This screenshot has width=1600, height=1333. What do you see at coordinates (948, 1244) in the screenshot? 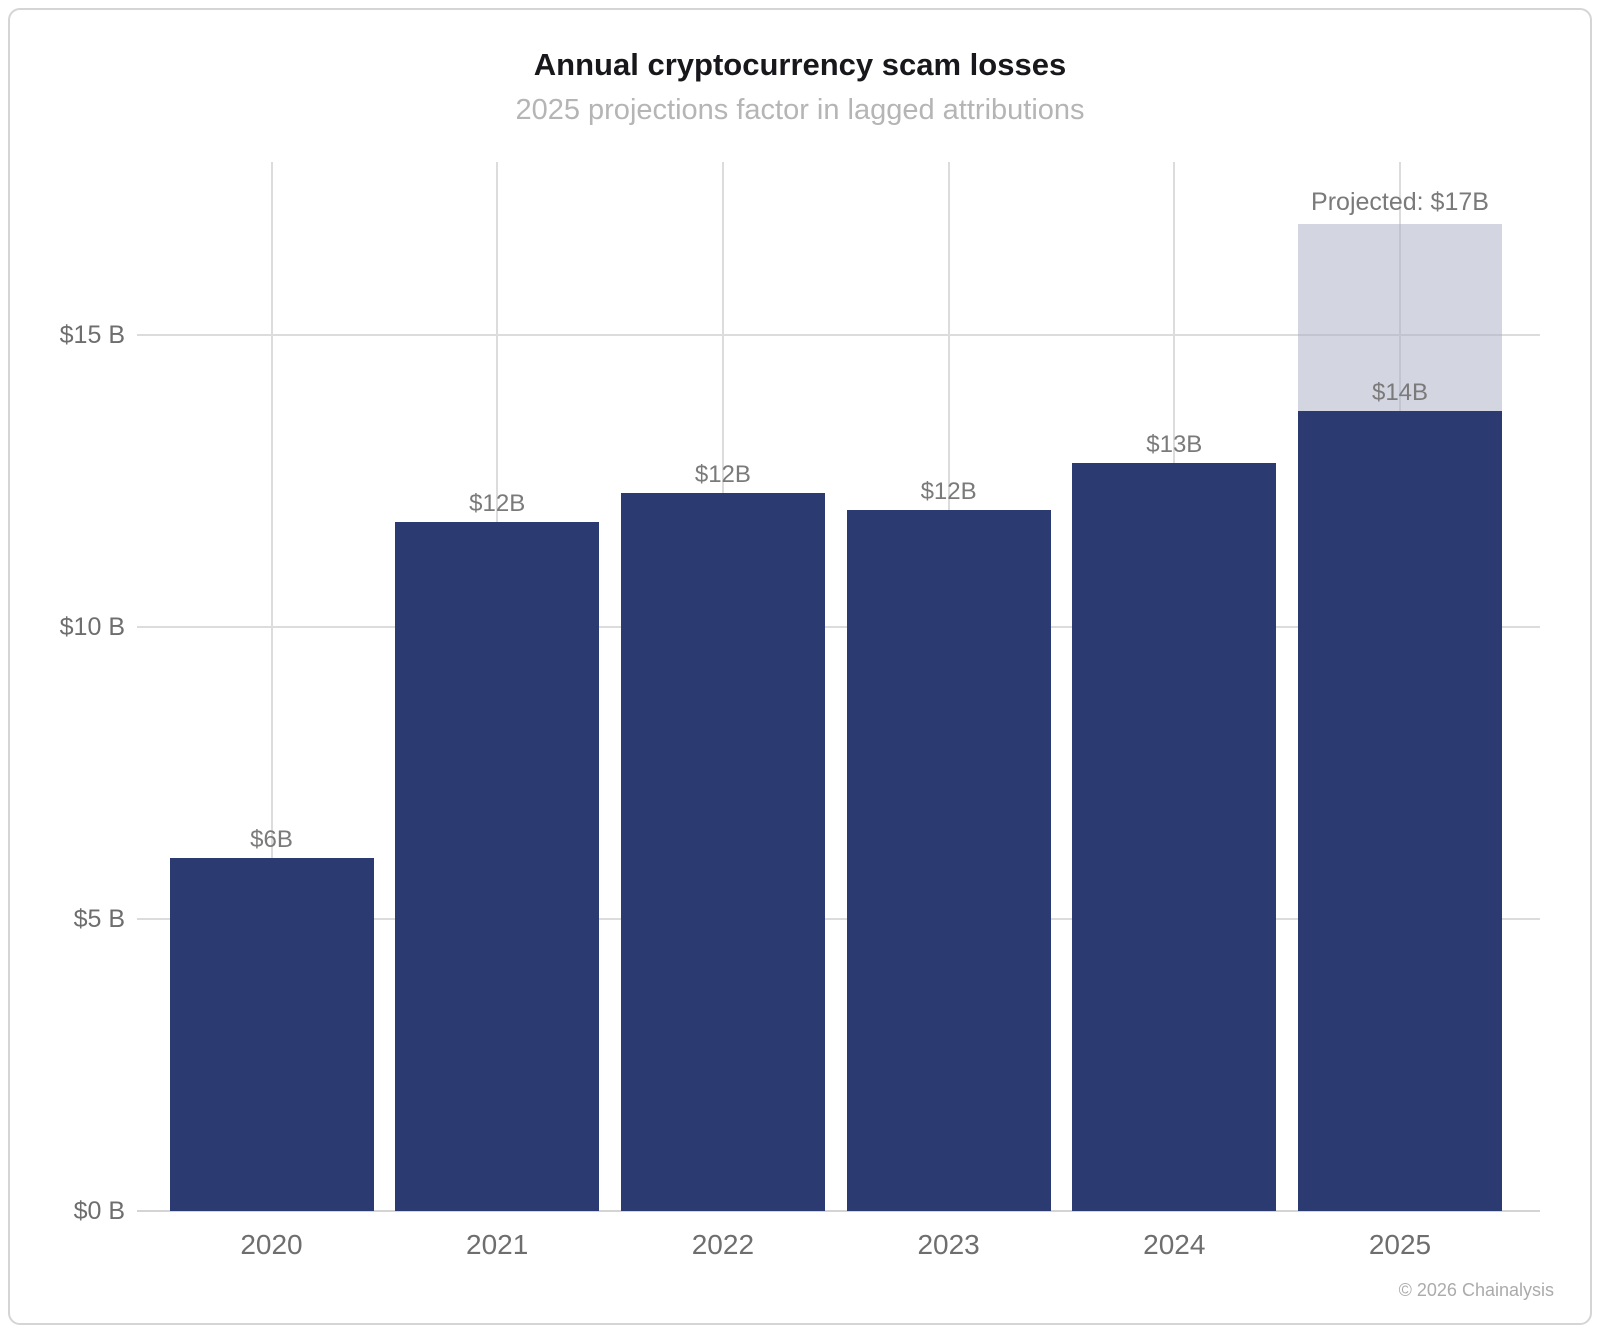
I see `x-axis-label-2023: 2023` at bounding box center [948, 1244].